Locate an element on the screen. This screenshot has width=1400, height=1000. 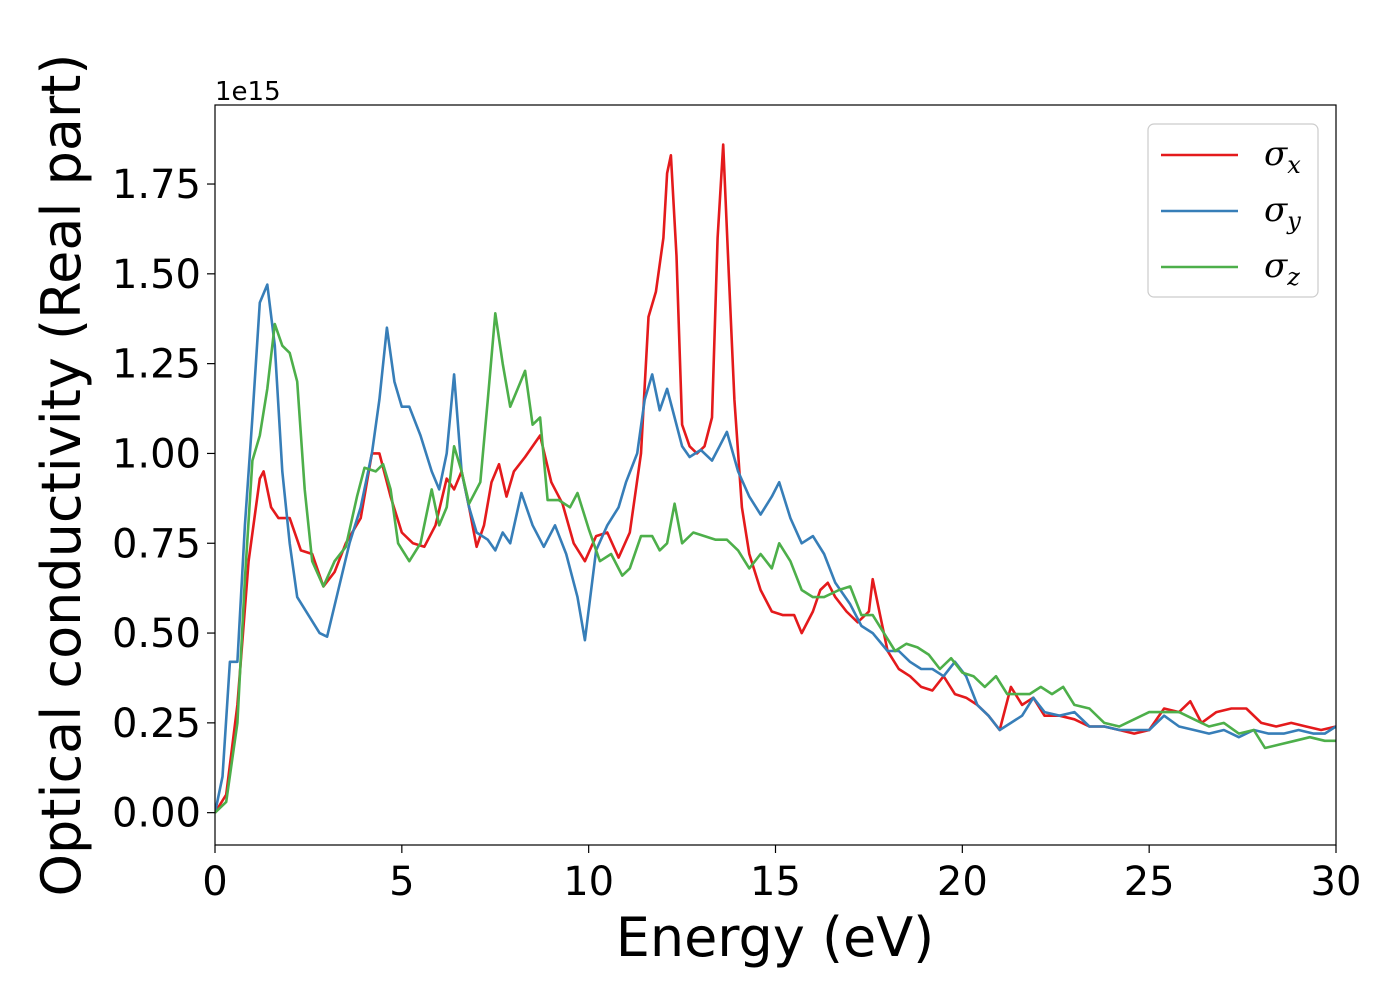
x-tick-label: 10 is located at coordinates (588, 882).